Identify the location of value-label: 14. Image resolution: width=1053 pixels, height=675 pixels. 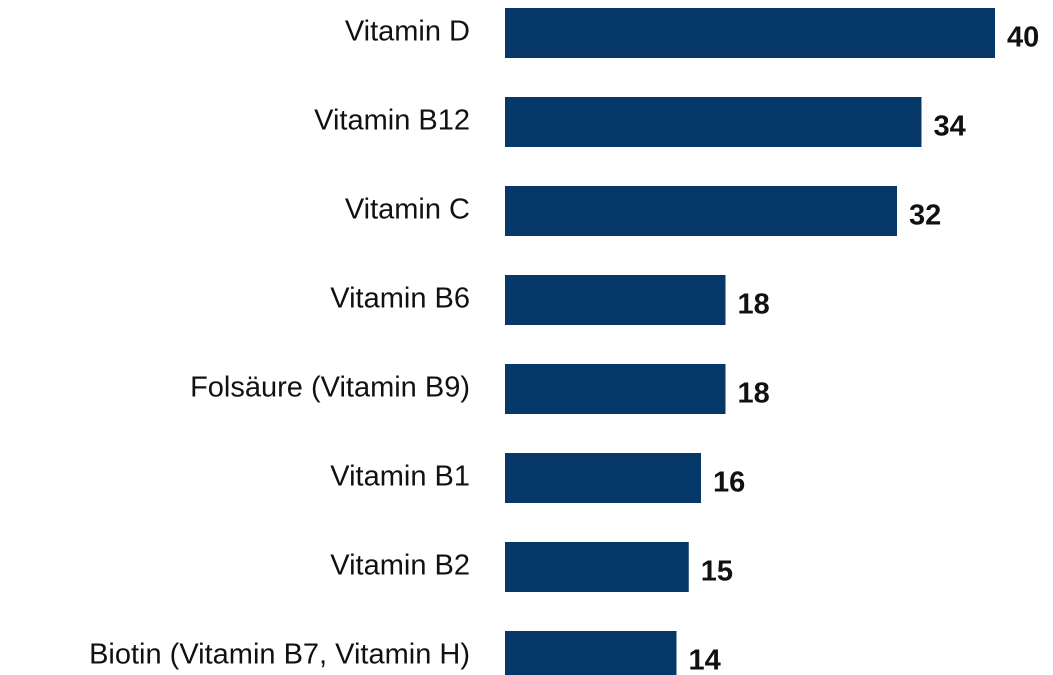
(705, 660).